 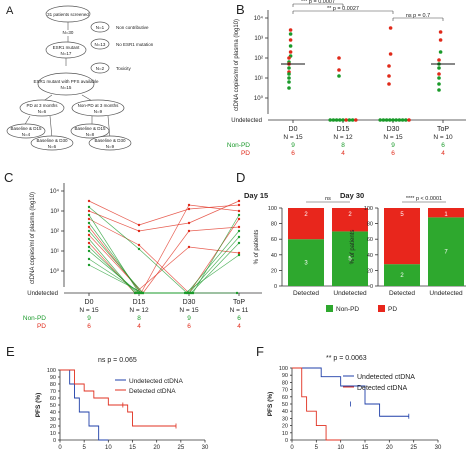 What do you see at coordinates (370, 225) in the screenshot?
I see `pd-1-ytick-label: 80` at bounding box center [370, 225].